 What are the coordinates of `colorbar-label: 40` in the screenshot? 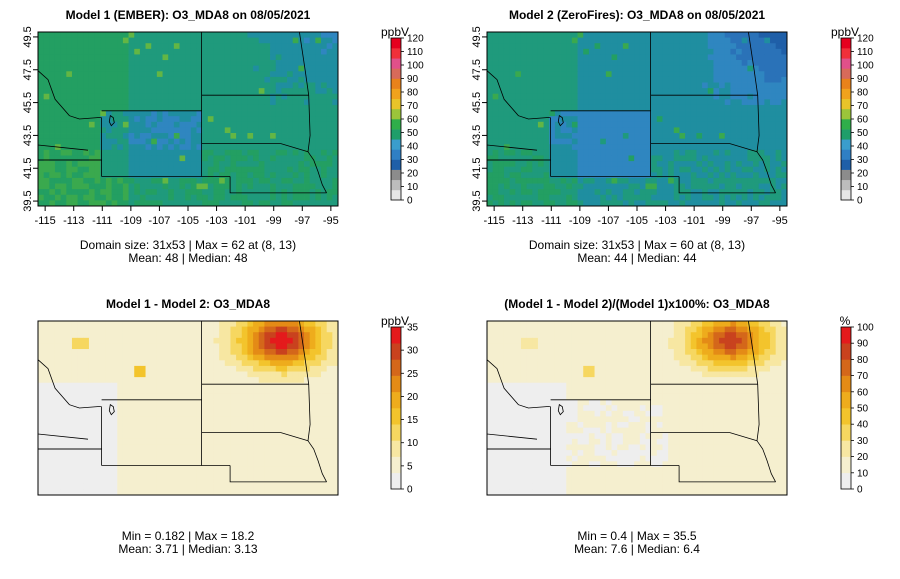 It's located at (863, 147).